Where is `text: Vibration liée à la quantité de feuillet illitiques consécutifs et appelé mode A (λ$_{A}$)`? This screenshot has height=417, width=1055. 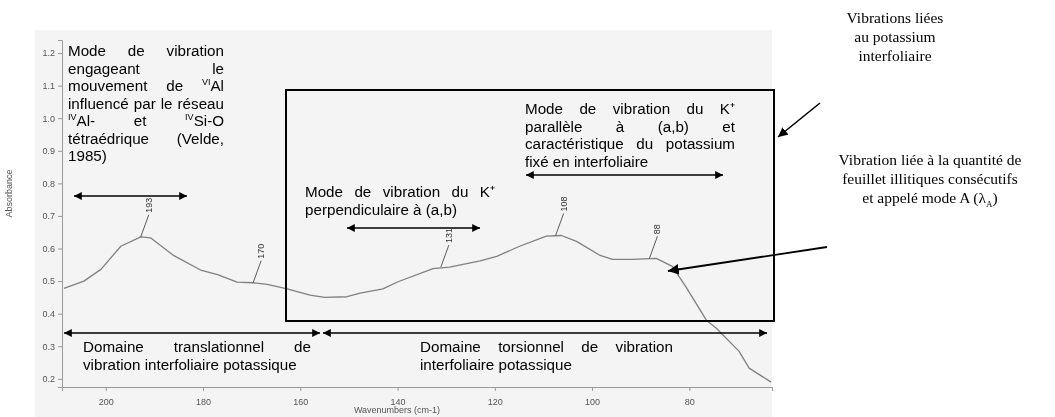
text: Vibration liée à la quantité de feuillet illitiques consécutifs et appelé mode A (λ$_{A}$) is located at coordinates (930, 180).